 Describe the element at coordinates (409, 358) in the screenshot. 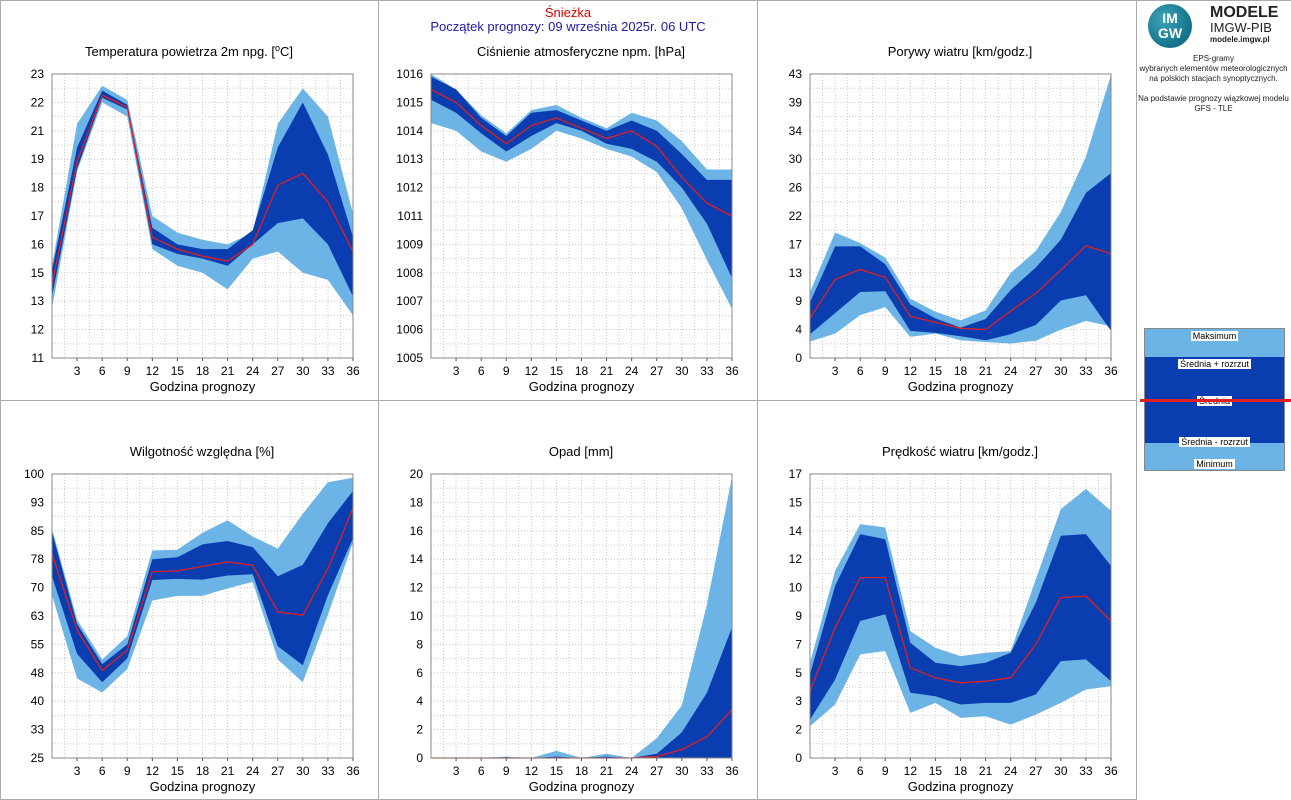

I see `y-tick-label: 1005` at that location.